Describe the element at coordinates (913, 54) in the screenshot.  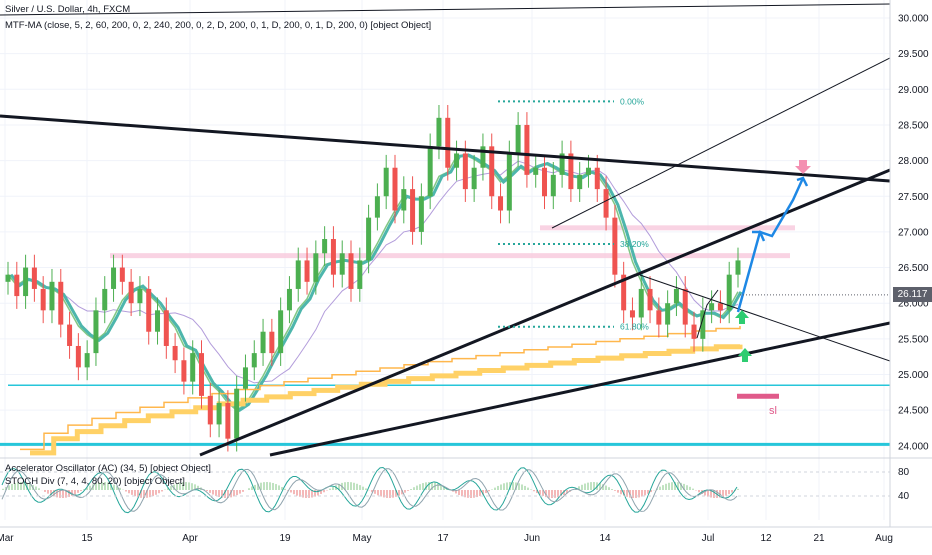
I see `y-tick-label: 29.500` at that location.